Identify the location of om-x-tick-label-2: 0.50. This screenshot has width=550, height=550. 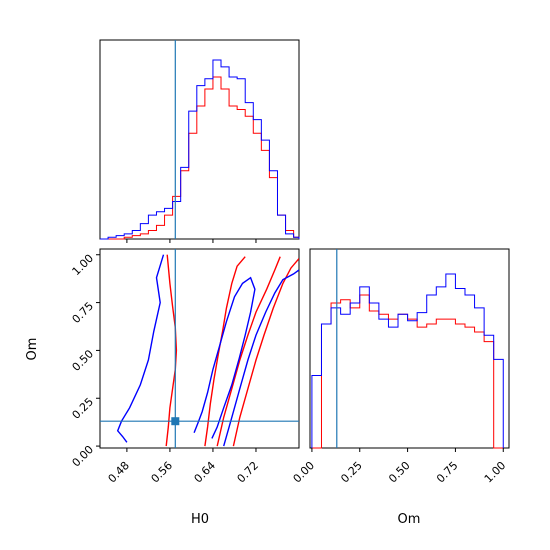
(399, 472).